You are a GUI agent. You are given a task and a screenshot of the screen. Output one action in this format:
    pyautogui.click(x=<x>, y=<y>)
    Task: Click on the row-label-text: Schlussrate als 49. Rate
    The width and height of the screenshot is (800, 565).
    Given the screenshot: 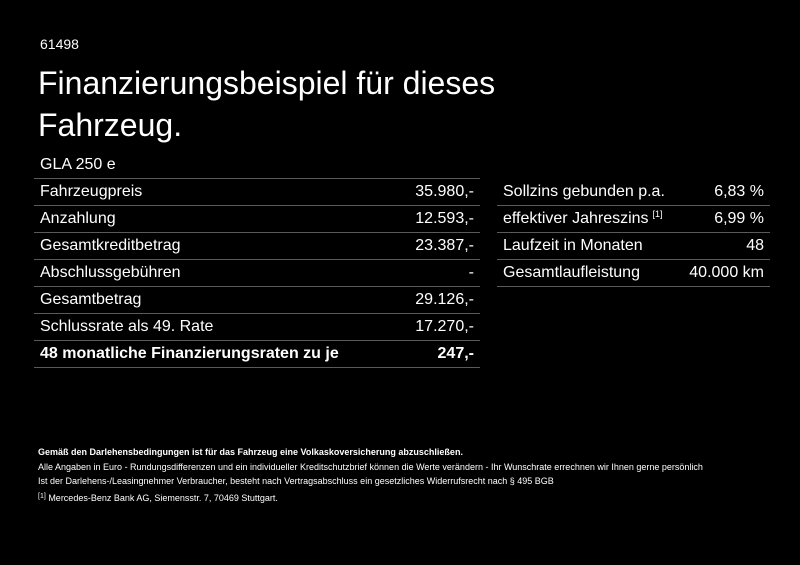 What is the action you would take?
    pyautogui.click(x=127, y=326)
    